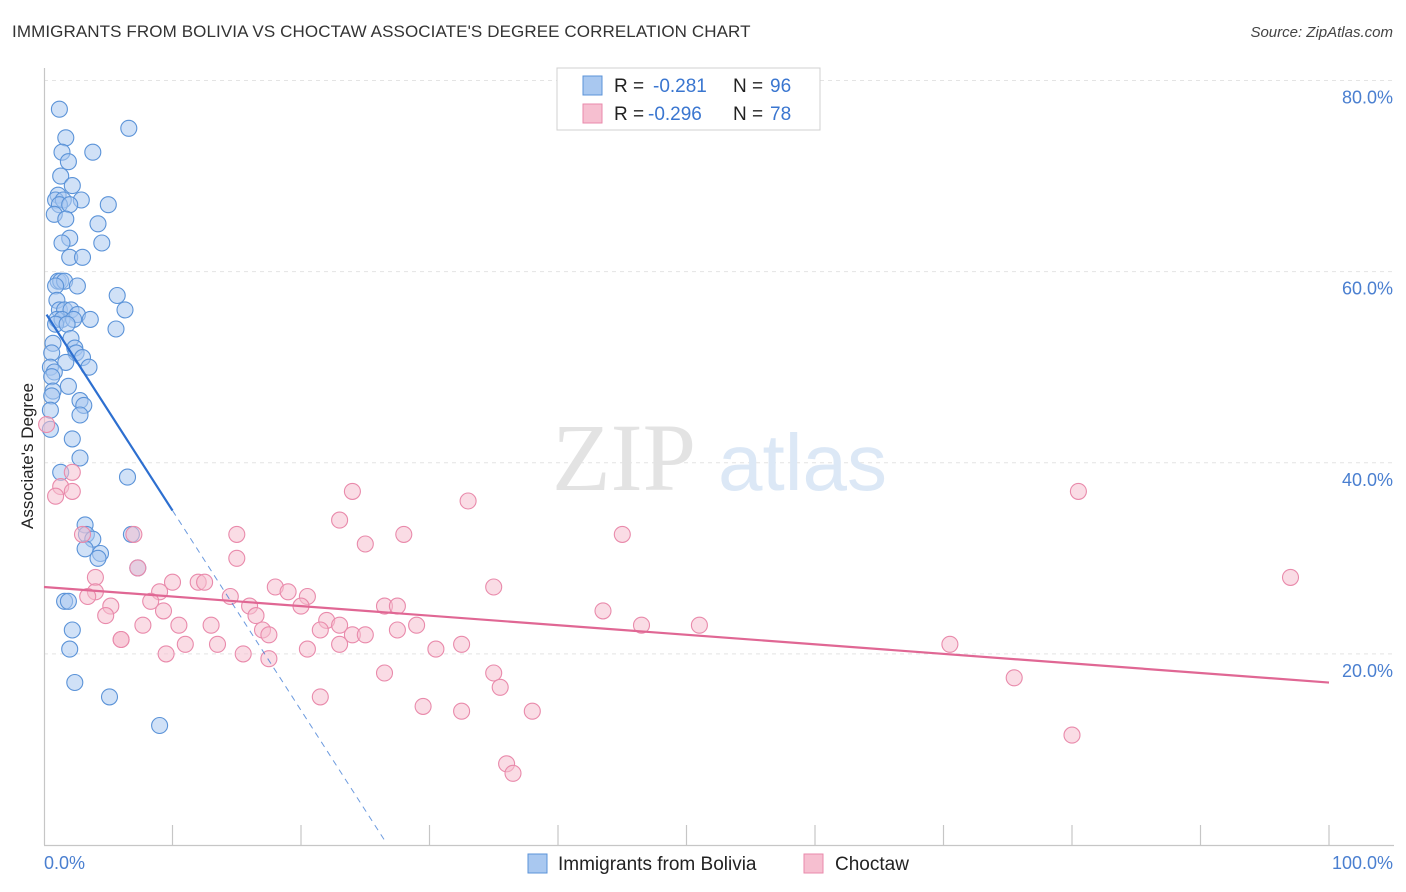 This screenshot has width=1406, height=892. What do you see at coordinates (278, 675) in the screenshot?
I see `trend-line-bolivia-extension` at bounding box center [278, 675].